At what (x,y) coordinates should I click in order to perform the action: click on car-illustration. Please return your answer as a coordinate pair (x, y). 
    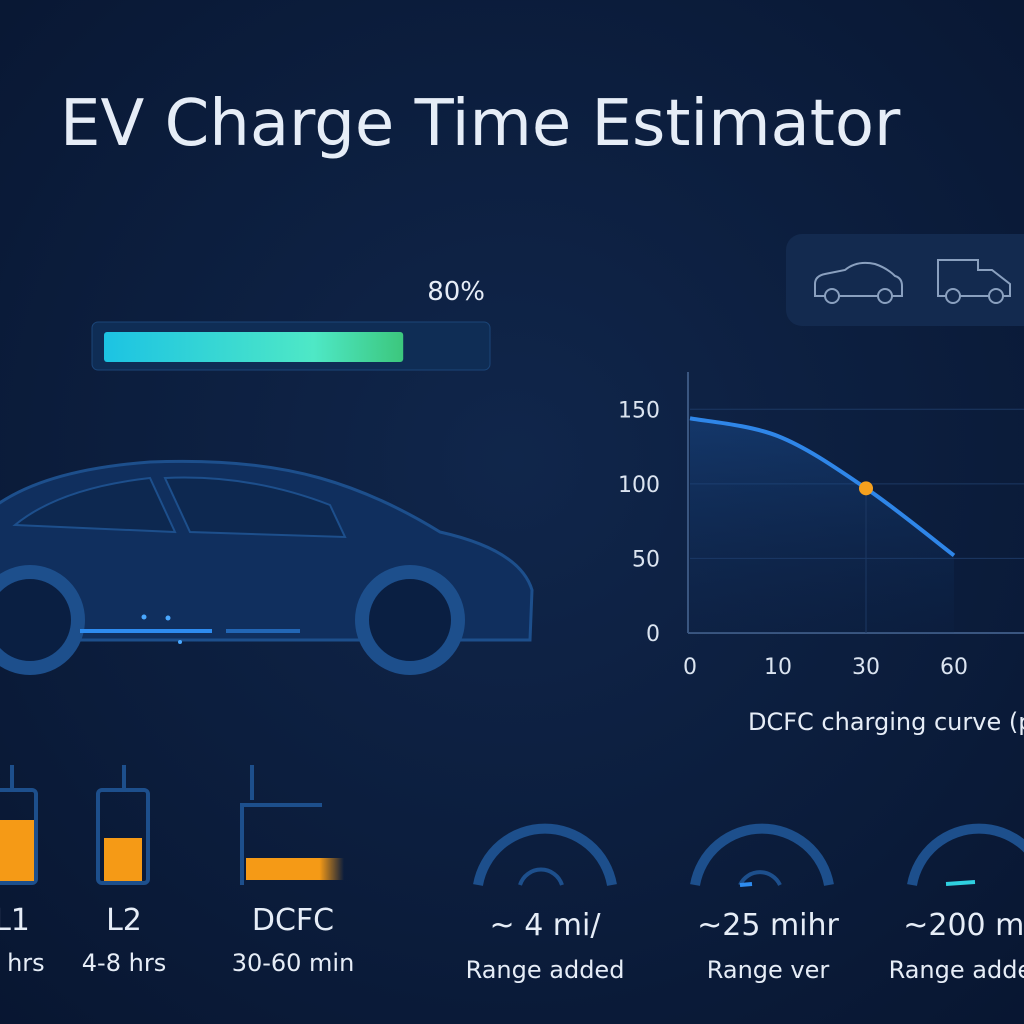
    Looking at the image, I should click on (267, 567).